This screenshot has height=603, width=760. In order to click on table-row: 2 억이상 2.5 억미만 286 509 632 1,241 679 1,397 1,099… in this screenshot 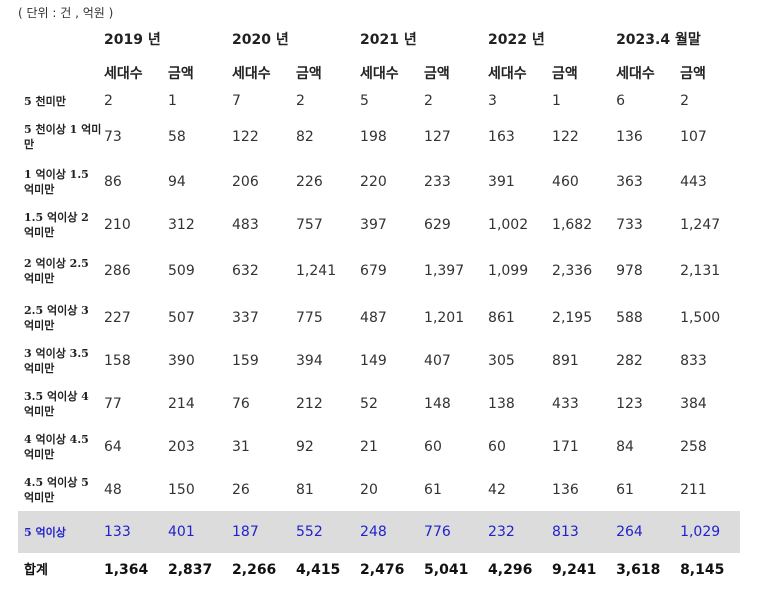, I will do `click(379, 271)`.